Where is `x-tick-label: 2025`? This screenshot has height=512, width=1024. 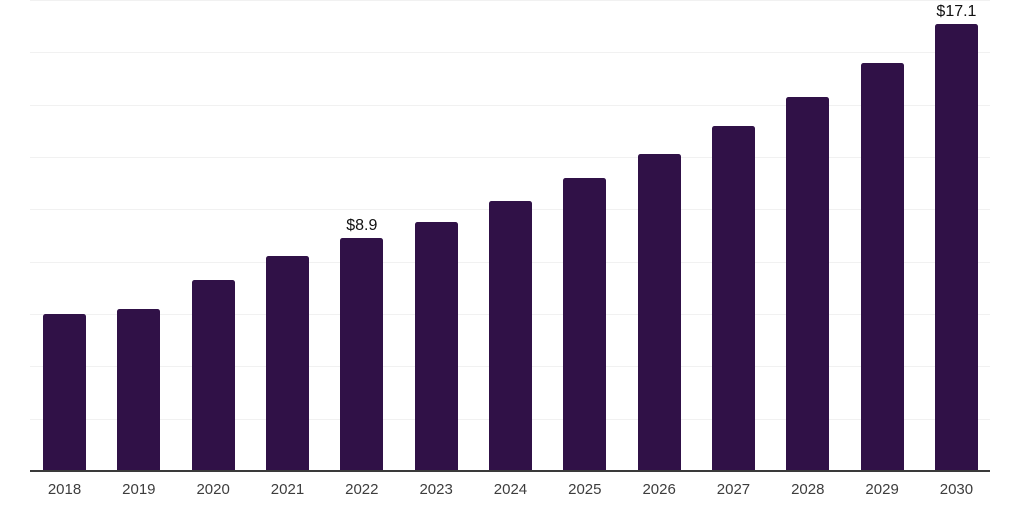
x-tick-label: 2025 is located at coordinates (584, 490).